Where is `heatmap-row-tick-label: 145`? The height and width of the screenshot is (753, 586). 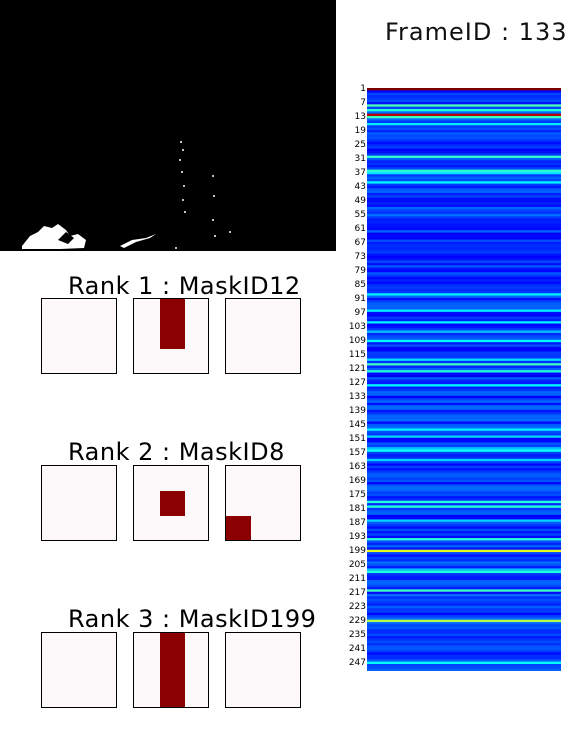
heatmap-row-tick-label: 145 is located at coordinates (357, 425).